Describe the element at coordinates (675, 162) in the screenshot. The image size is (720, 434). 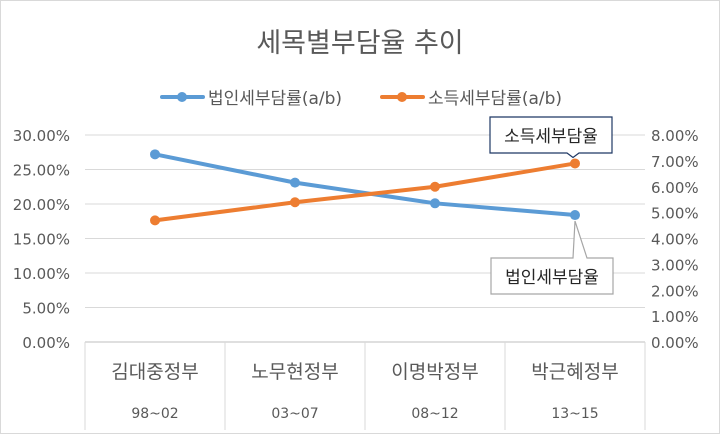
I see `right-tick-label: 7.00%` at that location.